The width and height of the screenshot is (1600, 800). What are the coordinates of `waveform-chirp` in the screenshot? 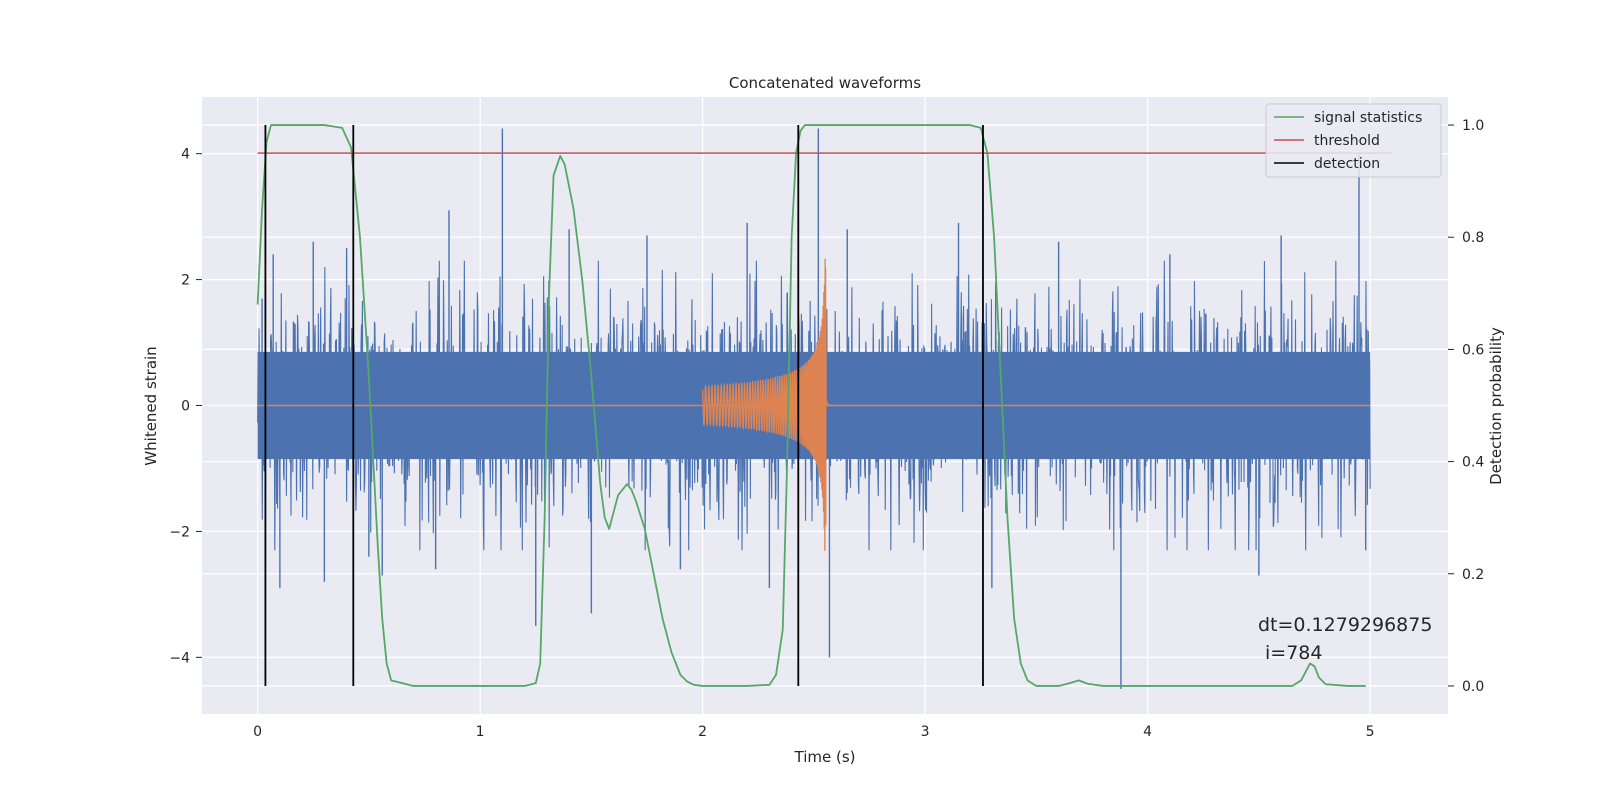 It's located at (766, 404).